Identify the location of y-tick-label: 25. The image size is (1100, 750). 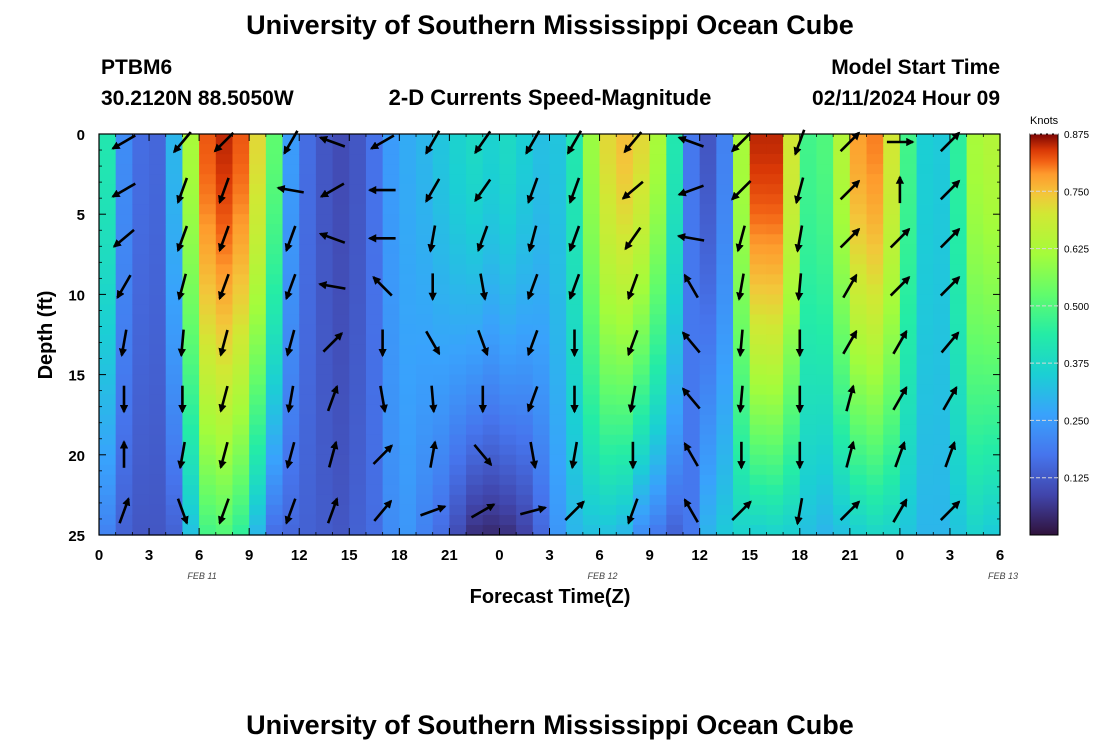
(76, 536).